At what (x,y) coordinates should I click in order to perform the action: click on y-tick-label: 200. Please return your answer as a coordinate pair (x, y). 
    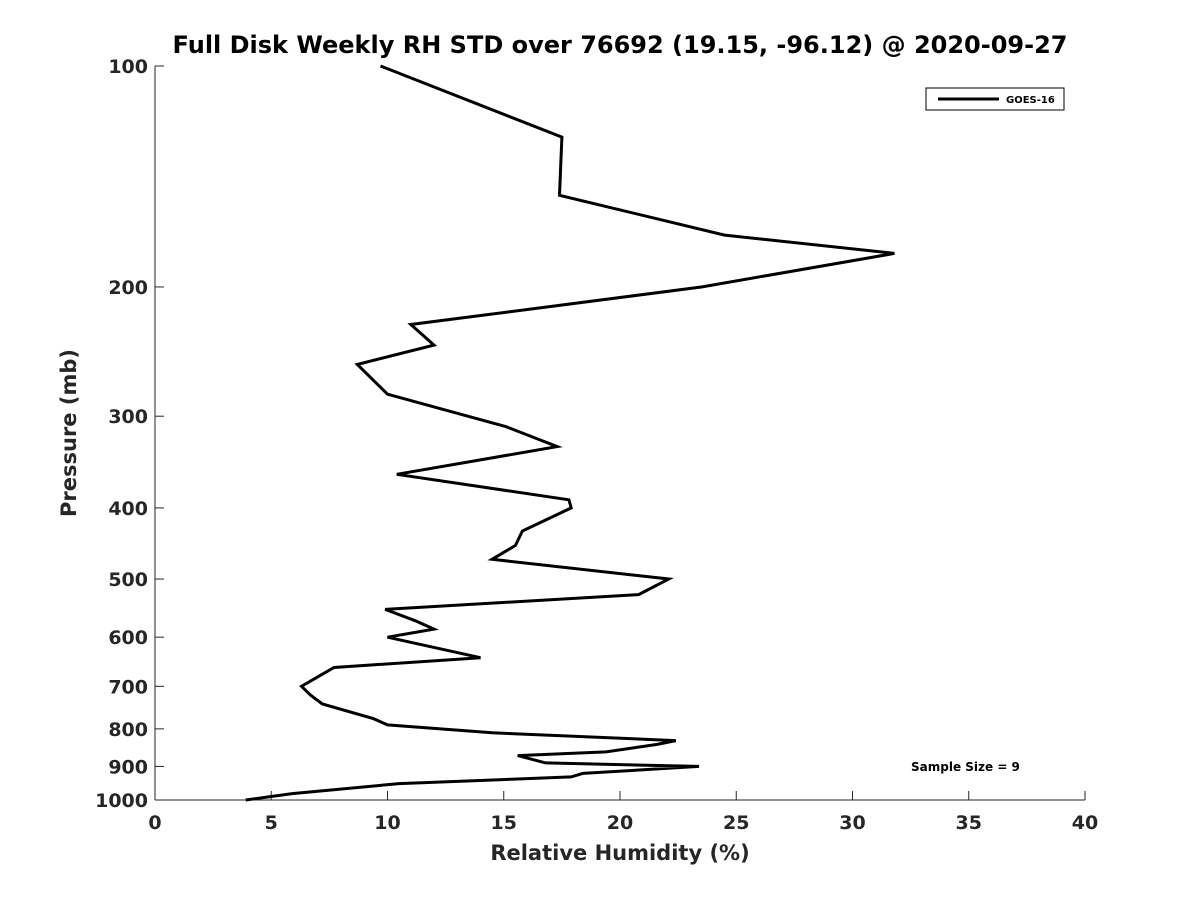
    Looking at the image, I should click on (128, 288).